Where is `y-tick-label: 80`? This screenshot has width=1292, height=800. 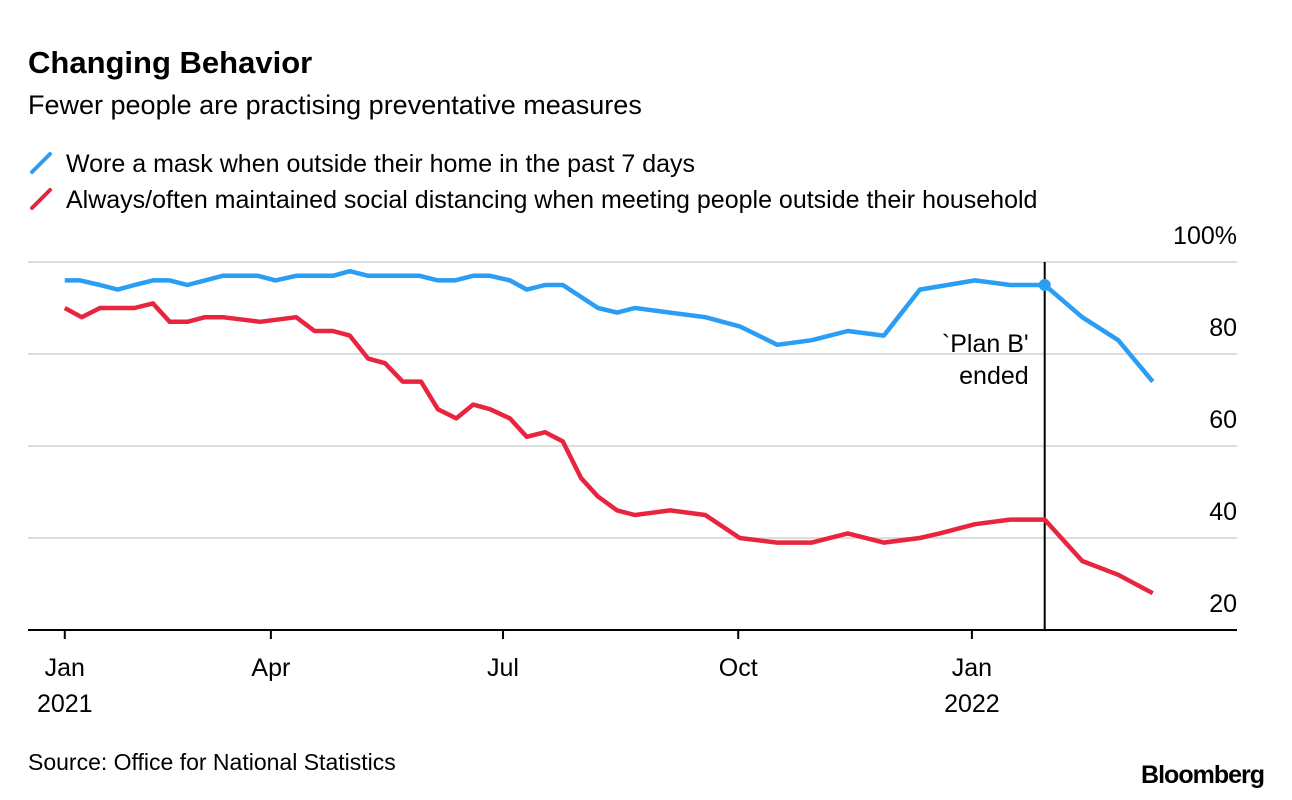
y-tick-label: 80 is located at coordinates (1223, 328).